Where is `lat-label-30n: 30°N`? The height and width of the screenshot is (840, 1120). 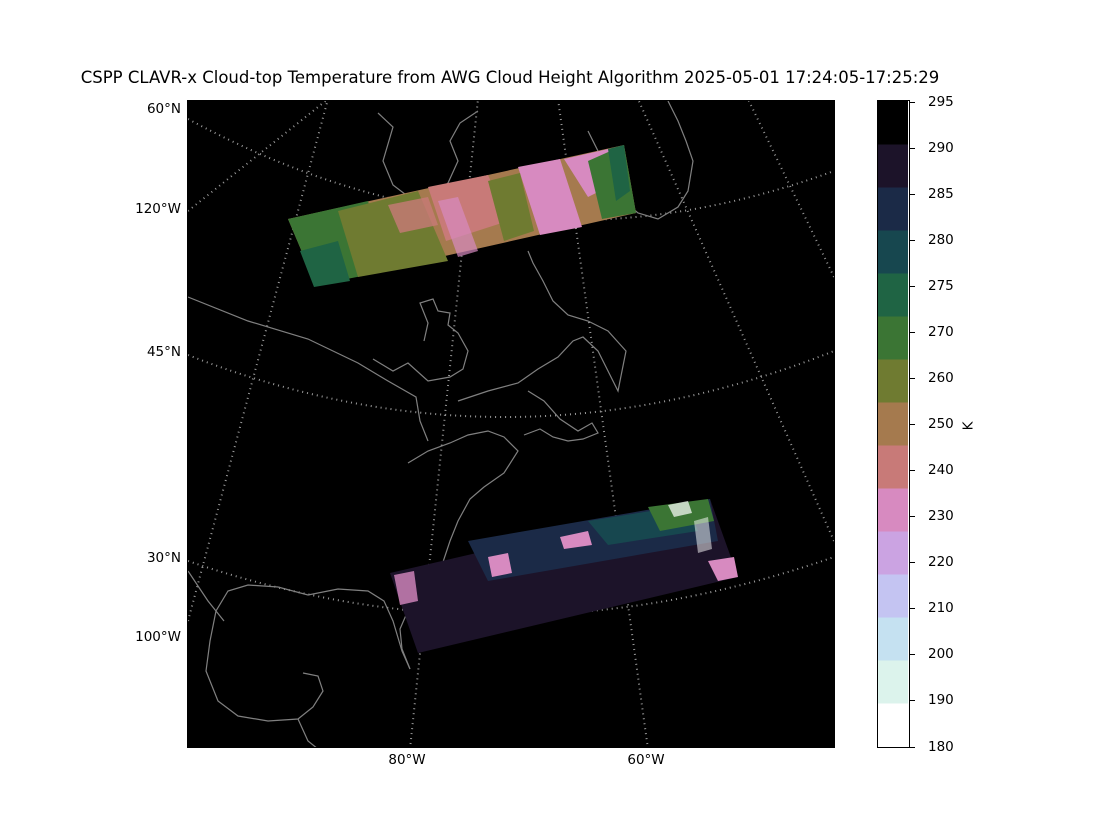 lat-label-30n: 30°N is located at coordinates (163, 558).